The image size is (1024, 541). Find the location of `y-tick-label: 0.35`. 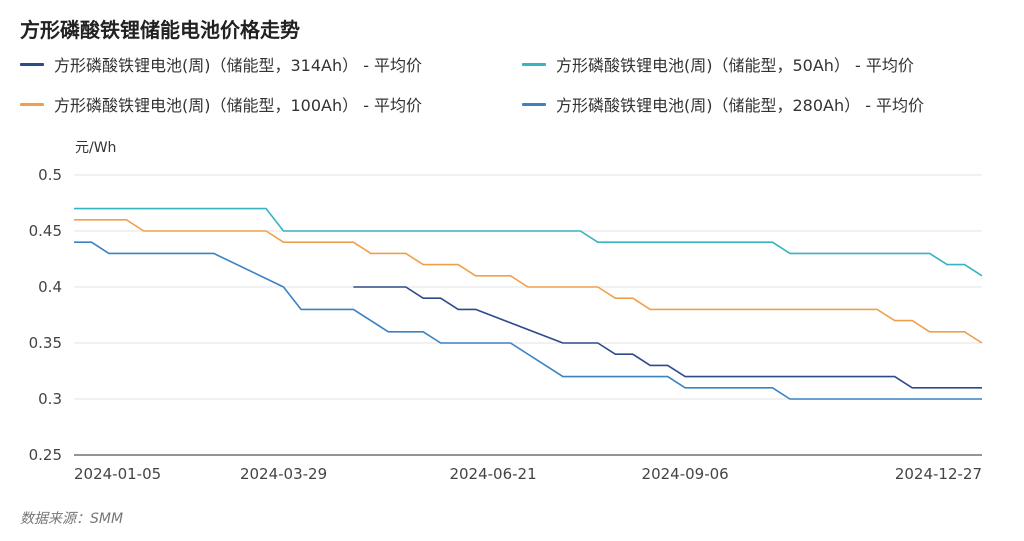

y-tick-label: 0.35 is located at coordinates (45, 343).